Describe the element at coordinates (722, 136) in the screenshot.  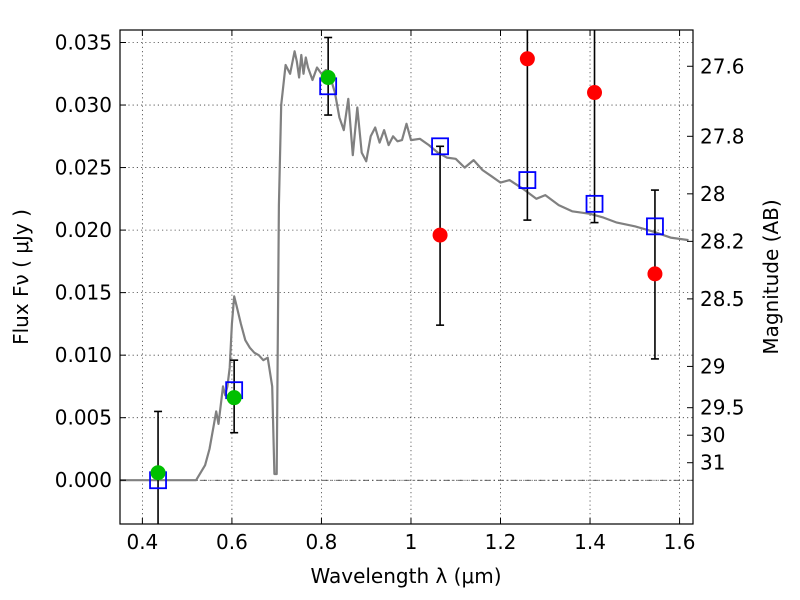
I see `right-tick-label: 27.8` at that location.